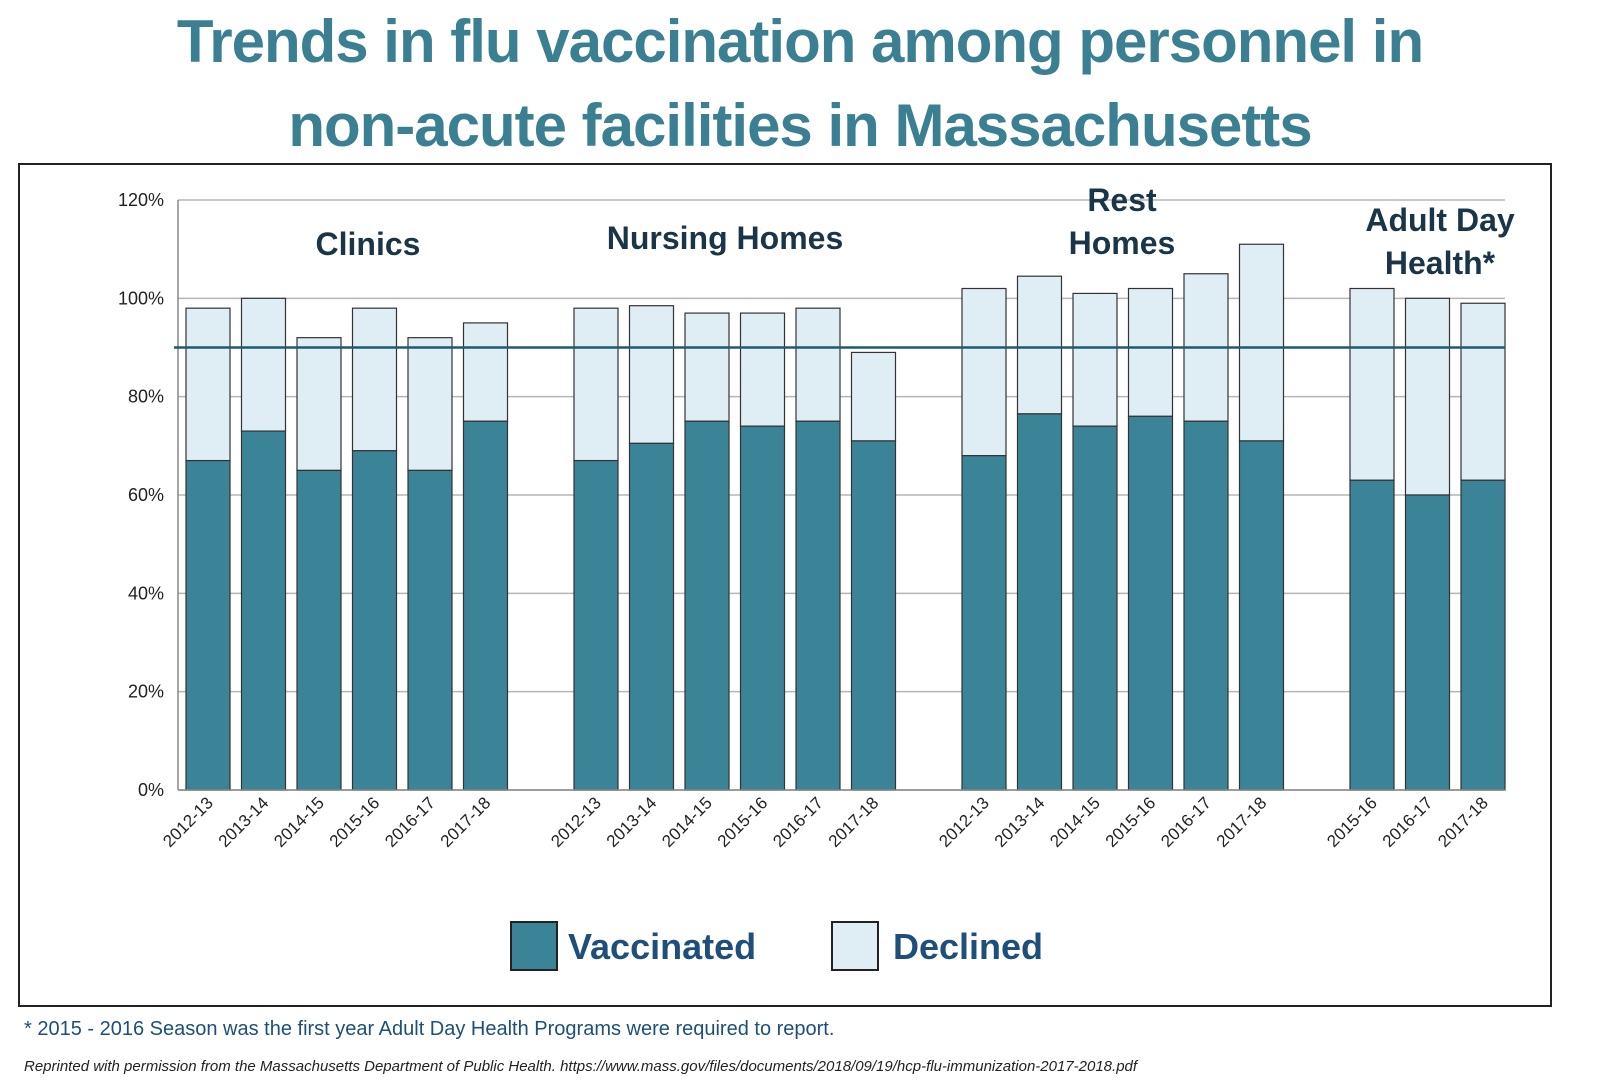  What do you see at coordinates (146, 495) in the screenshot?
I see `y-tick-label: 60%` at bounding box center [146, 495].